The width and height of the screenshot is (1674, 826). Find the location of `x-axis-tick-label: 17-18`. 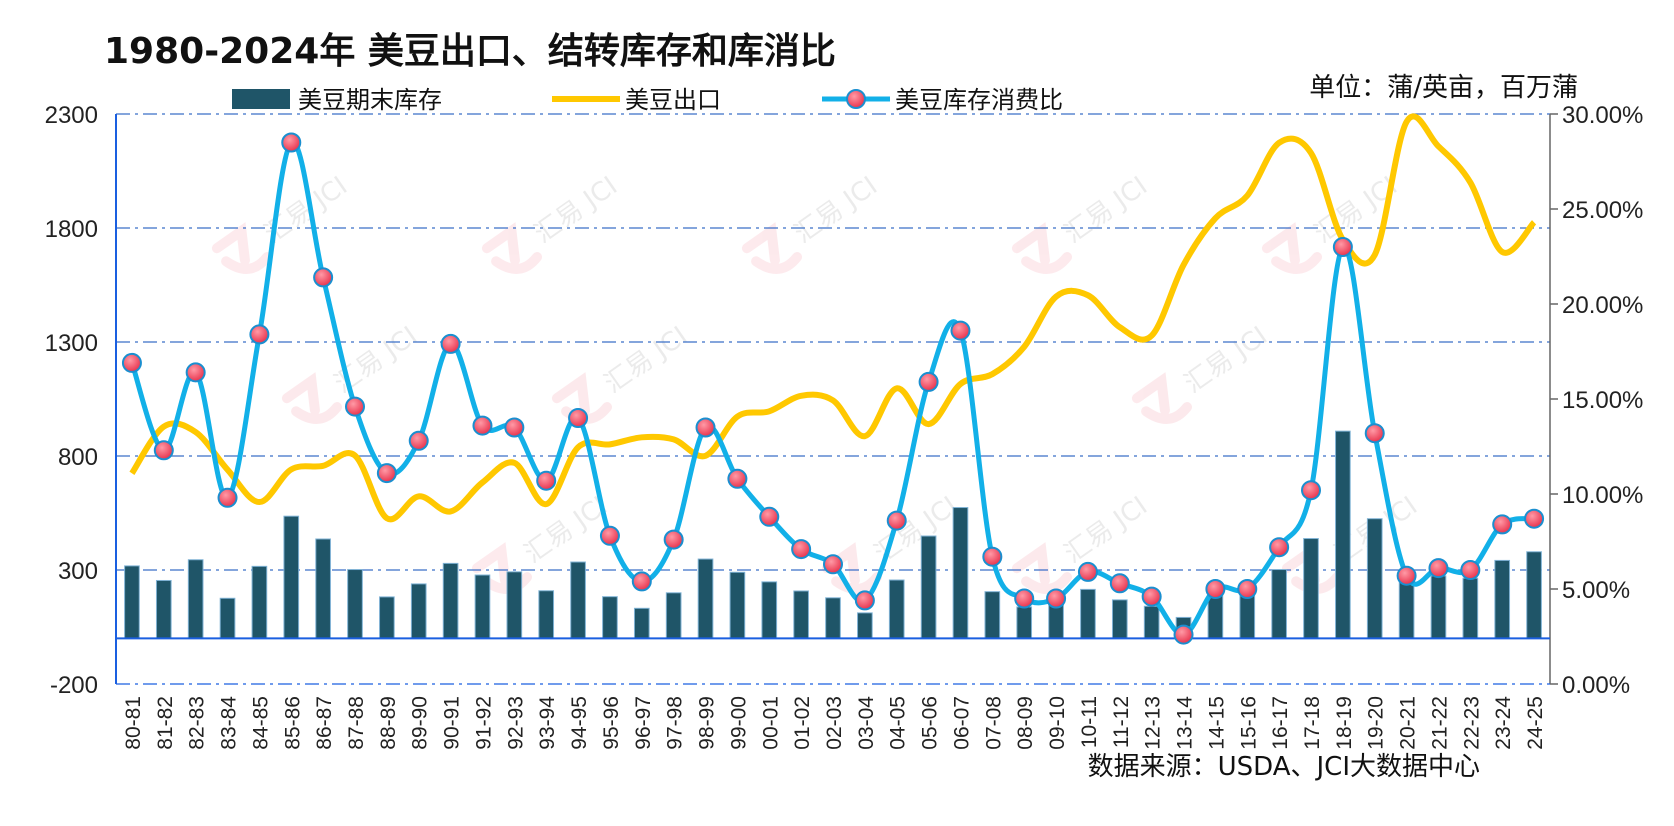

x-axis-tick-label: 17-18 is located at coordinates (1312, 723).